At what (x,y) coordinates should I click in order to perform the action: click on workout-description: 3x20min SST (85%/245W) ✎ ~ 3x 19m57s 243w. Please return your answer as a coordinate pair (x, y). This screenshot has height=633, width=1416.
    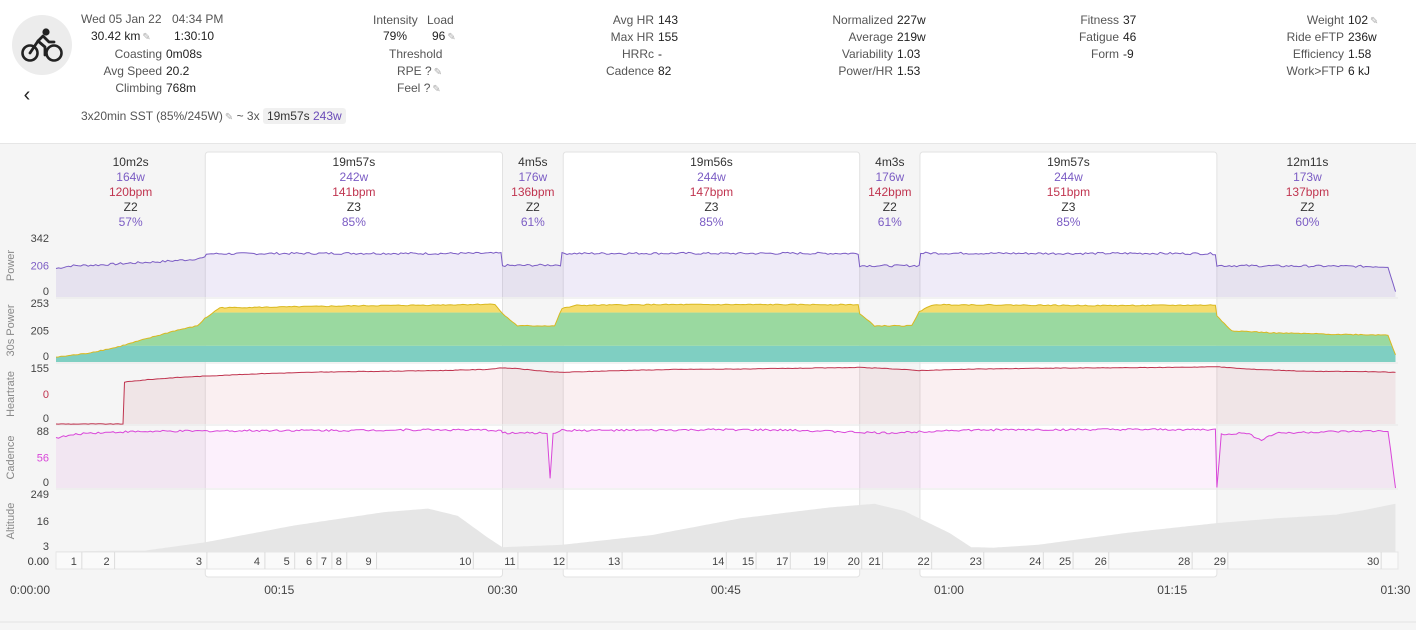
    Looking at the image, I should click on (213, 116).